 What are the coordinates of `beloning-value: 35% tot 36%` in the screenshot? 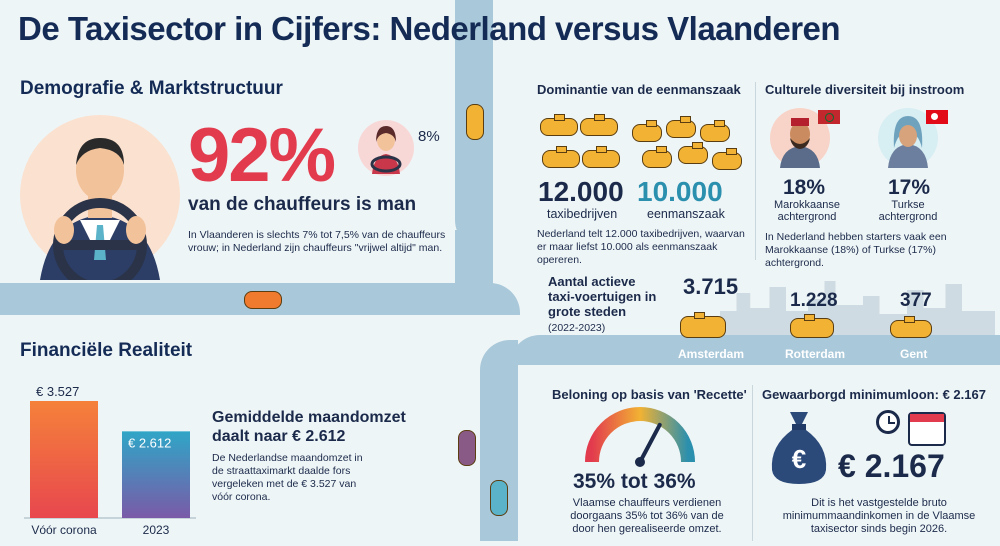 It's located at (634, 481).